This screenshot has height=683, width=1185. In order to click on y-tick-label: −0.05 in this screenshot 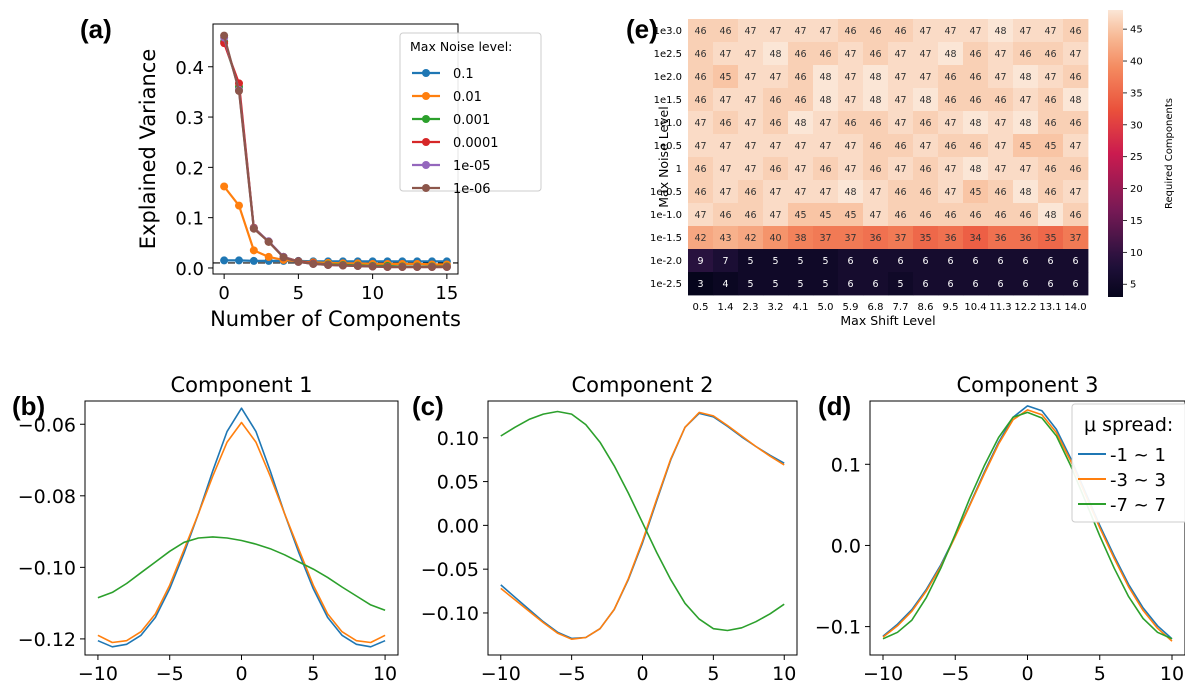, I will do `click(450, 570)`.